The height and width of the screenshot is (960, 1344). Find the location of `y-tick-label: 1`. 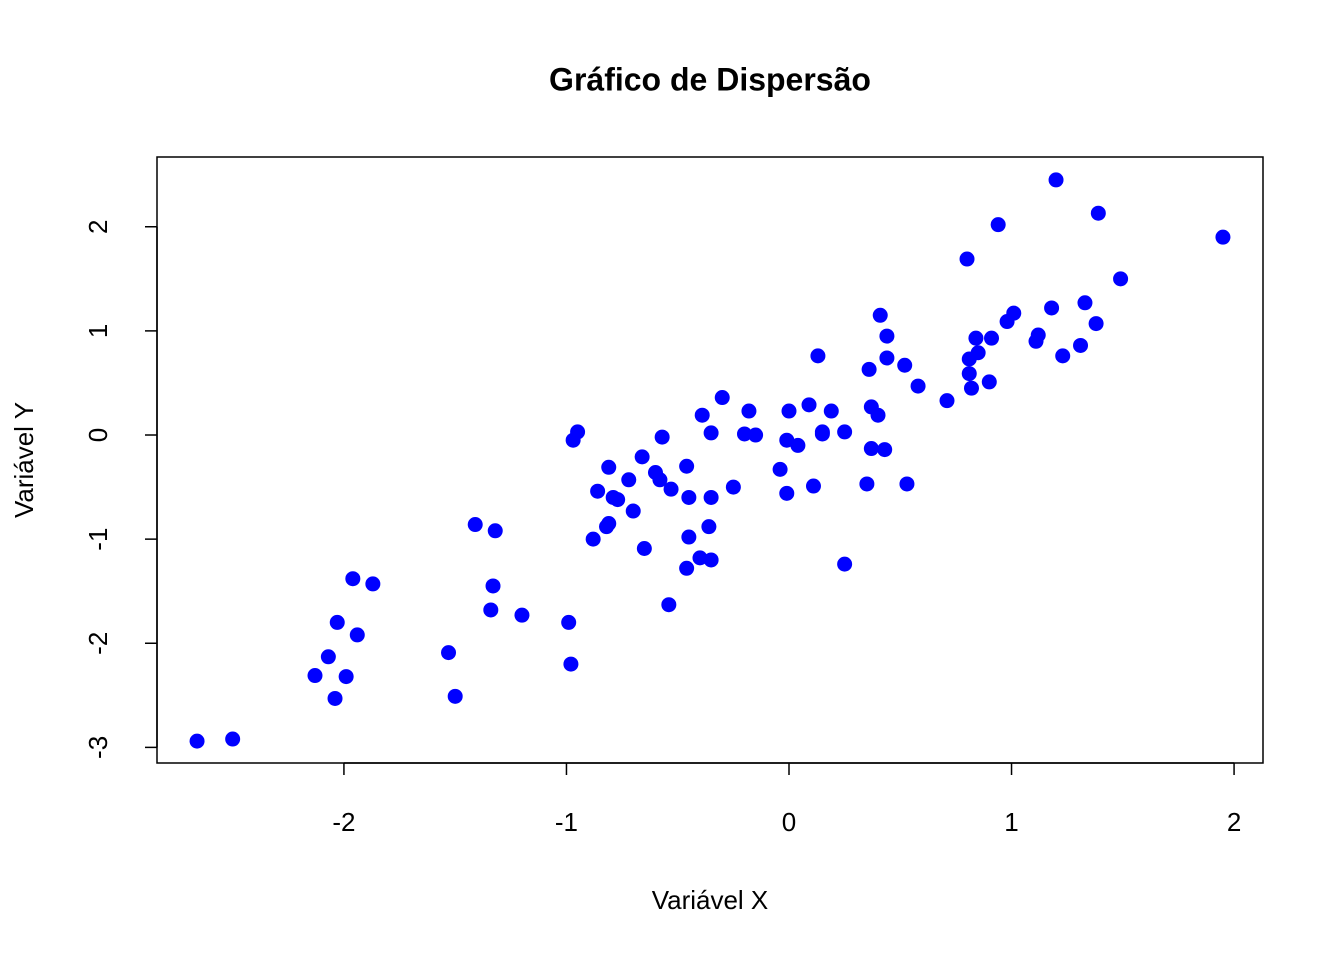

y-tick-label: 1 is located at coordinates (98, 331).